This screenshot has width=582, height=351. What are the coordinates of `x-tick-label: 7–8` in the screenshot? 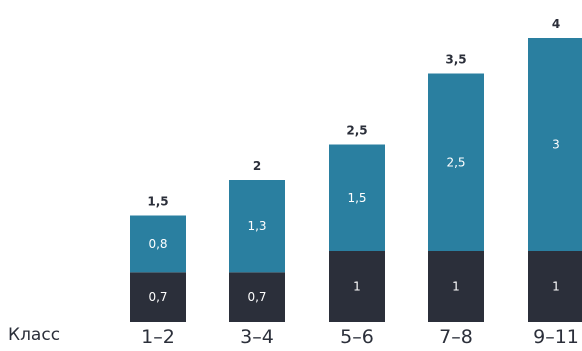 It's located at (456, 337).